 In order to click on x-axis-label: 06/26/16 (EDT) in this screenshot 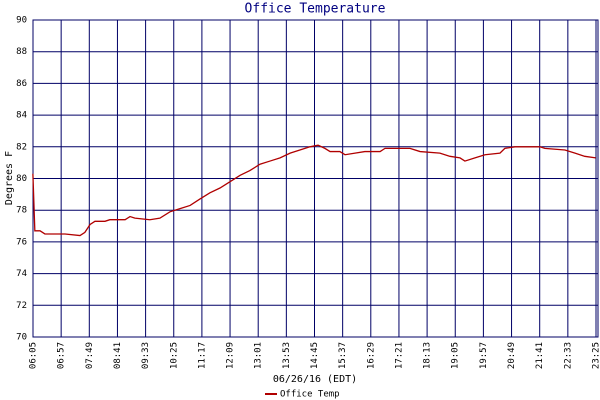, I will do `click(315, 379)`.